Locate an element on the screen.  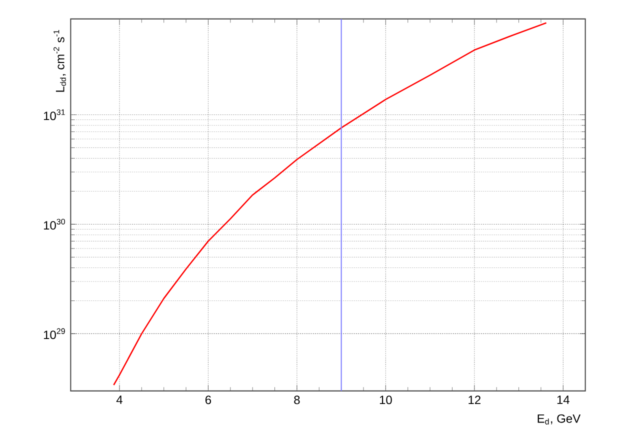
y-tick-label: 10$^{30}$ is located at coordinates (54, 224).